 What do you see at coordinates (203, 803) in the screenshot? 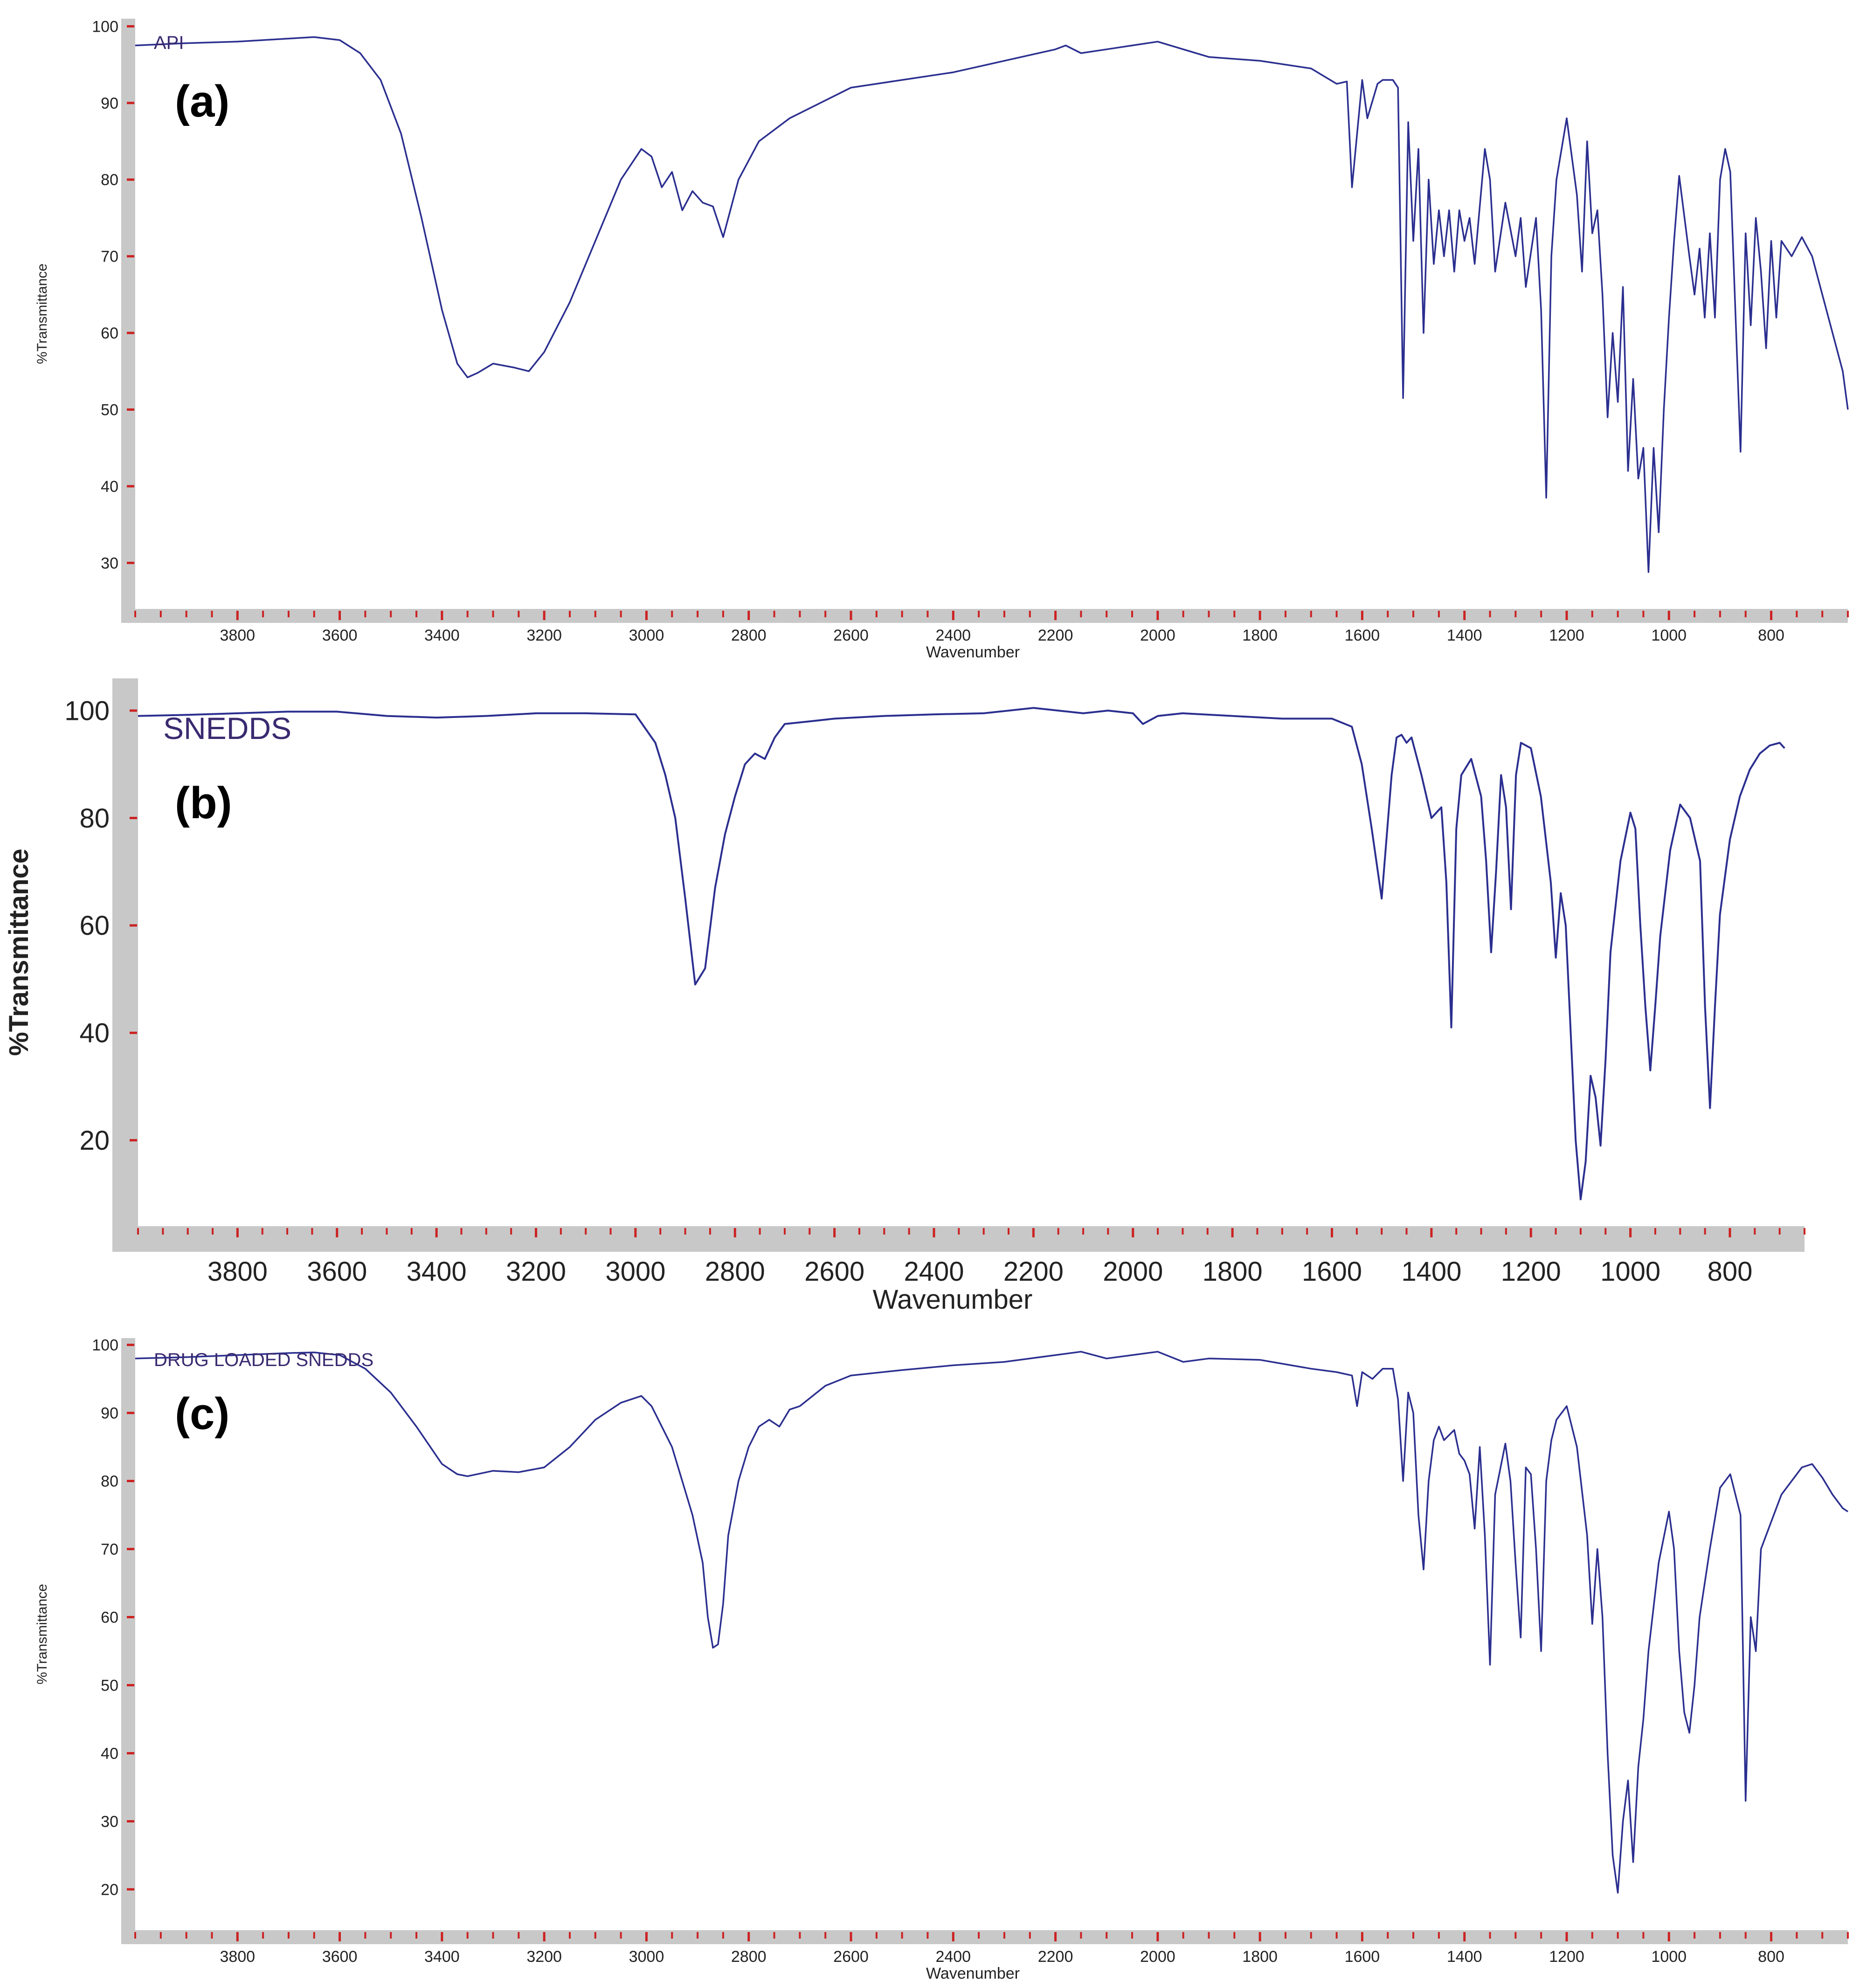
I see `panel-letter: (b)` at bounding box center [203, 803].